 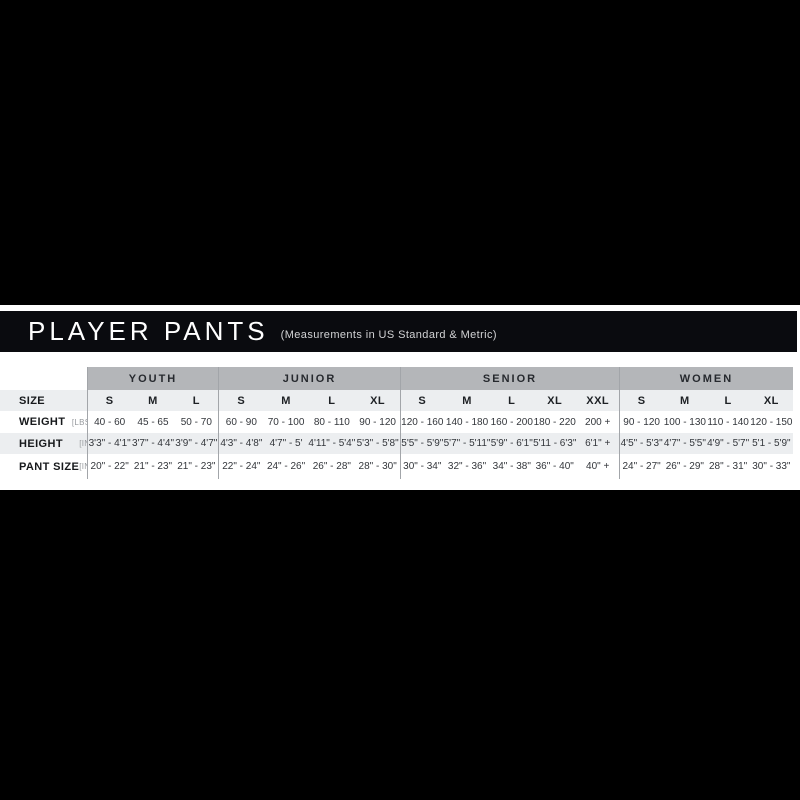 What do you see at coordinates (32, 400) in the screenshot?
I see `row-label-text: SIZE` at bounding box center [32, 400].